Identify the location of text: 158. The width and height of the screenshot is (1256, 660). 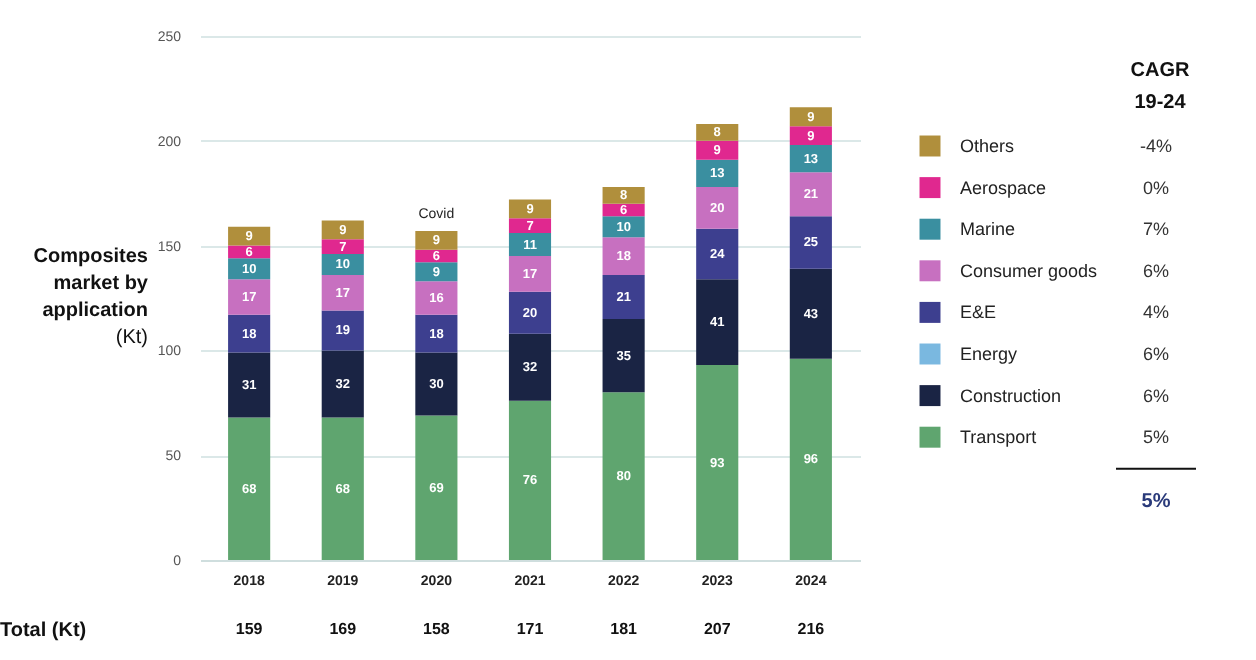
(437, 629).